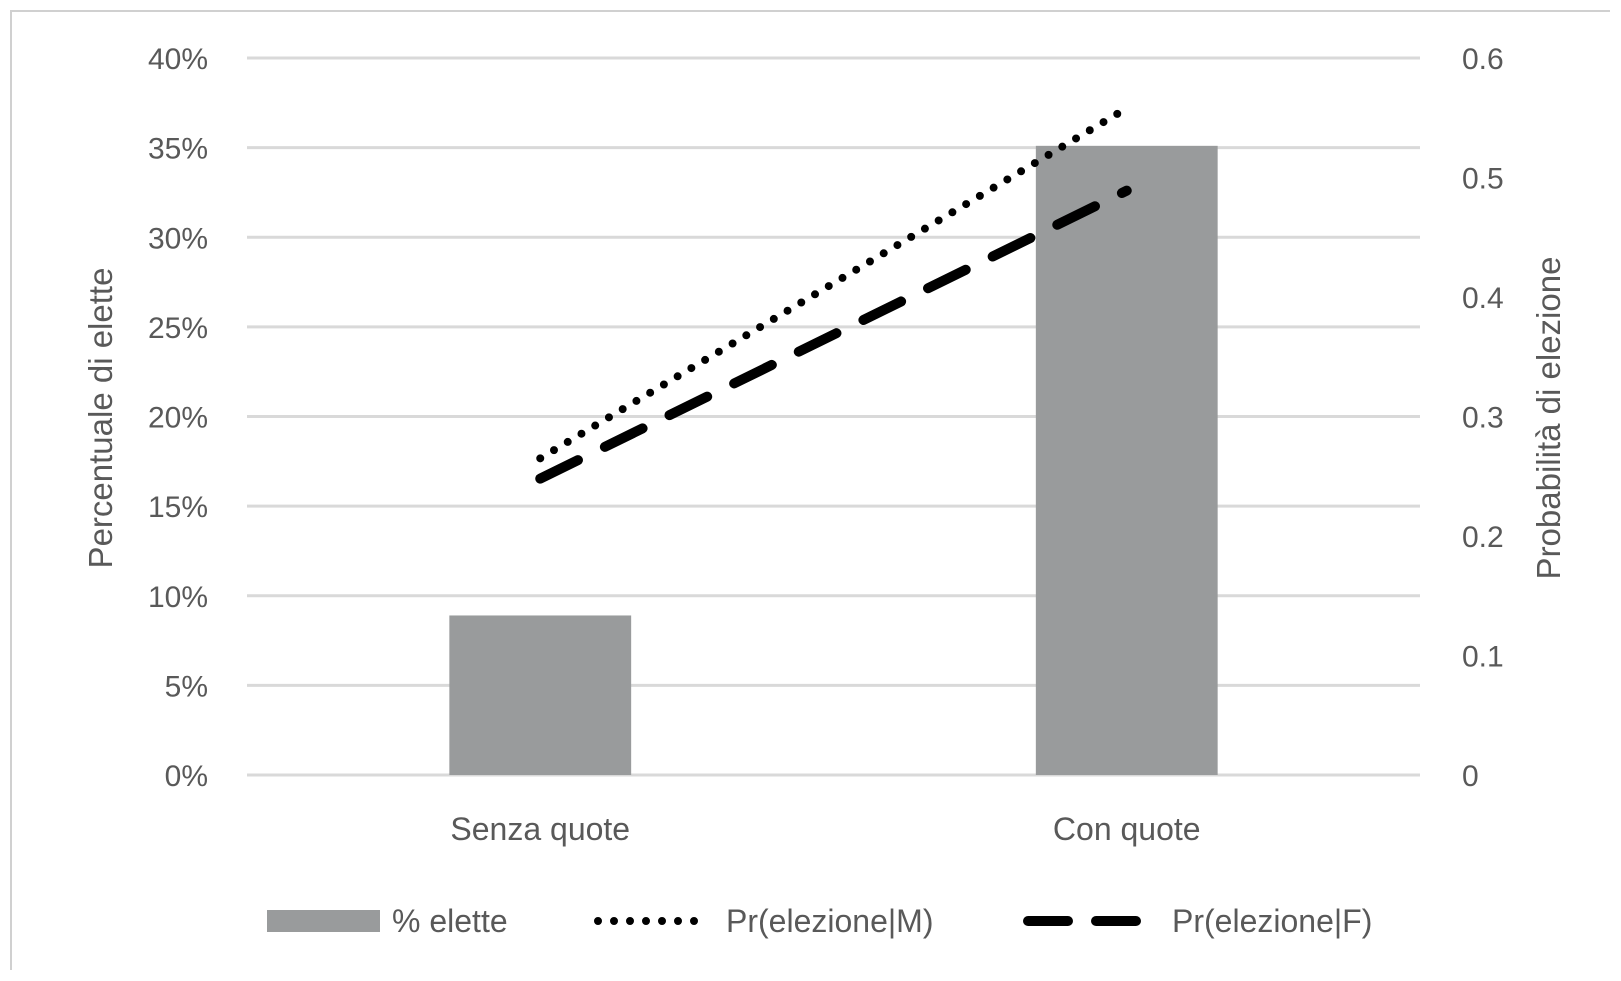 Image resolution: width=1621 pixels, height=981 pixels. What do you see at coordinates (1272, 921) in the screenshot?
I see `legend-label-pr-f: Pr(elezione|F)` at bounding box center [1272, 921].